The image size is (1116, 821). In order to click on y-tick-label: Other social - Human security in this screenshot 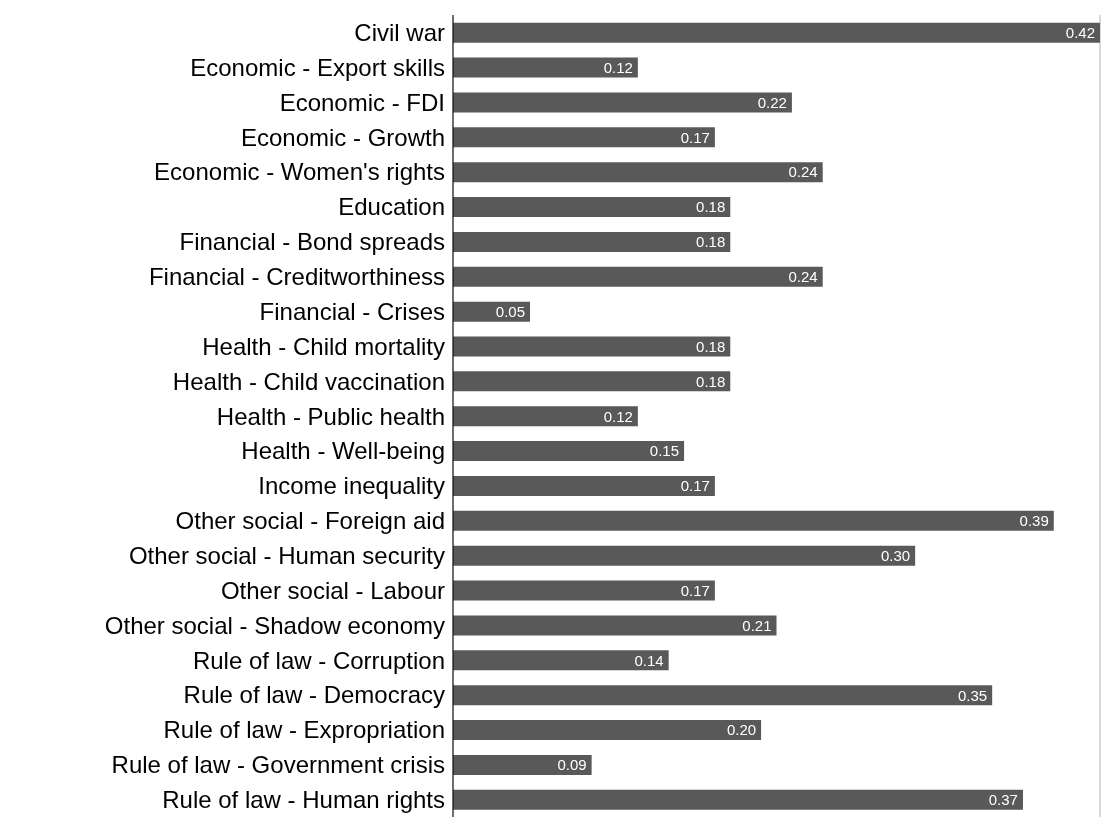, I will do `click(286, 555)`.